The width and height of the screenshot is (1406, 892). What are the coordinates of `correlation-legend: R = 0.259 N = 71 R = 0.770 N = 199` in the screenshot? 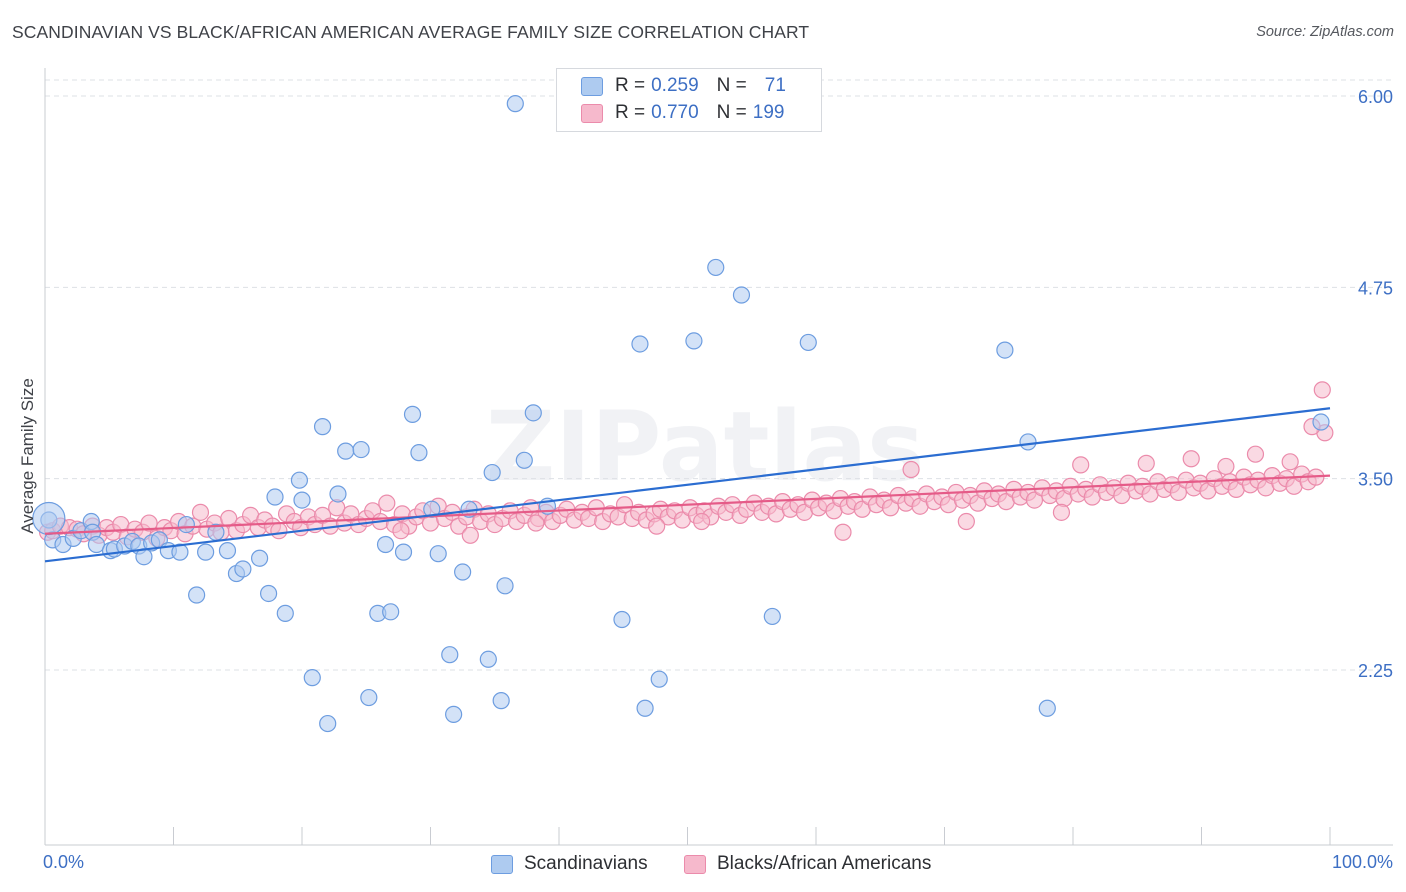 It's located at (689, 100).